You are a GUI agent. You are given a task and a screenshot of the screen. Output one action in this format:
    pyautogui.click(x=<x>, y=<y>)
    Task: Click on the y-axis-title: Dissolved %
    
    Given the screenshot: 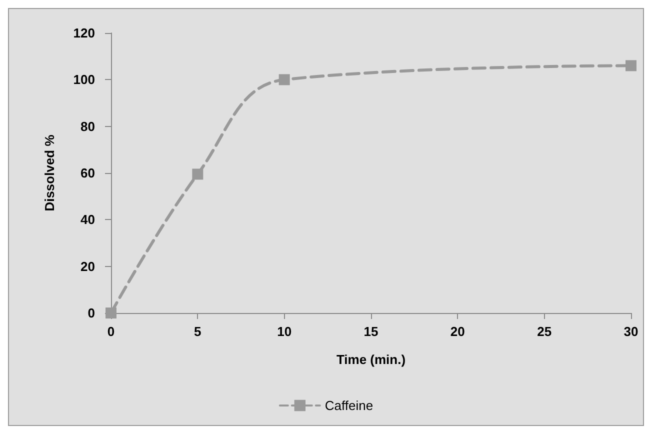 What is the action you would take?
    pyautogui.click(x=49, y=173)
    